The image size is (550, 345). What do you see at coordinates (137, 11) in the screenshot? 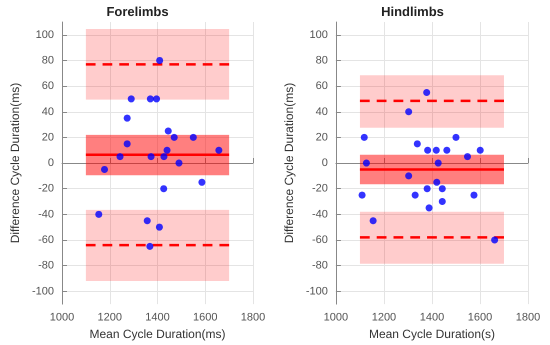
I see `chart-title: Forelimbs` at bounding box center [137, 11].